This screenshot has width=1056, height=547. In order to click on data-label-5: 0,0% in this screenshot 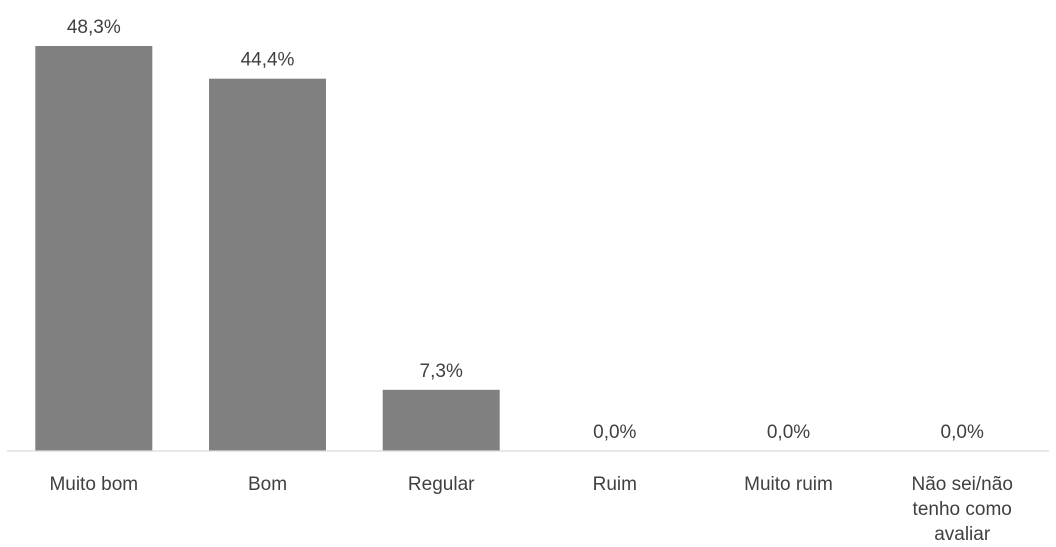, I will do `click(788, 432)`.